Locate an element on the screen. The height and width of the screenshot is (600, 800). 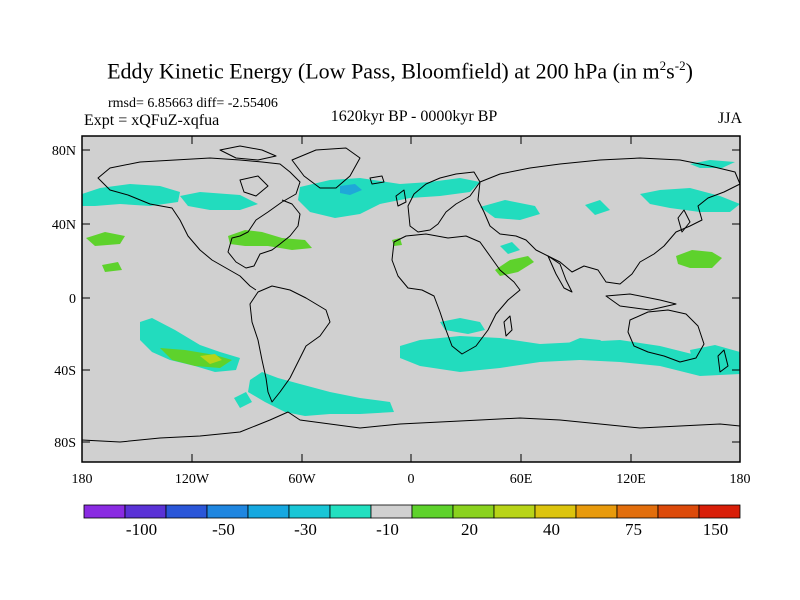
coast-iceland is located at coordinates (377, 180).